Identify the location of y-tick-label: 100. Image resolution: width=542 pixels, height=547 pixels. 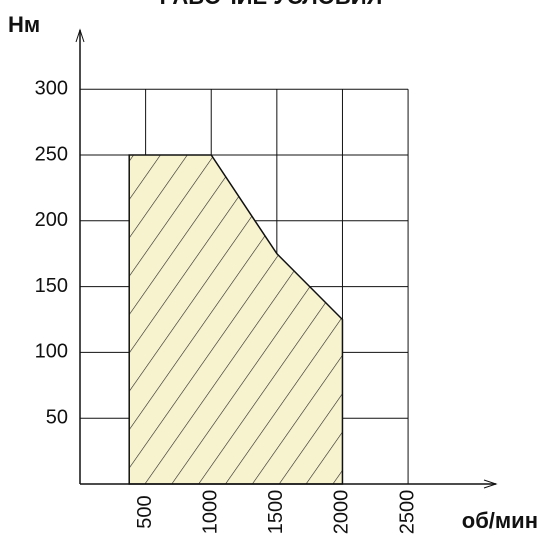
(51, 352).